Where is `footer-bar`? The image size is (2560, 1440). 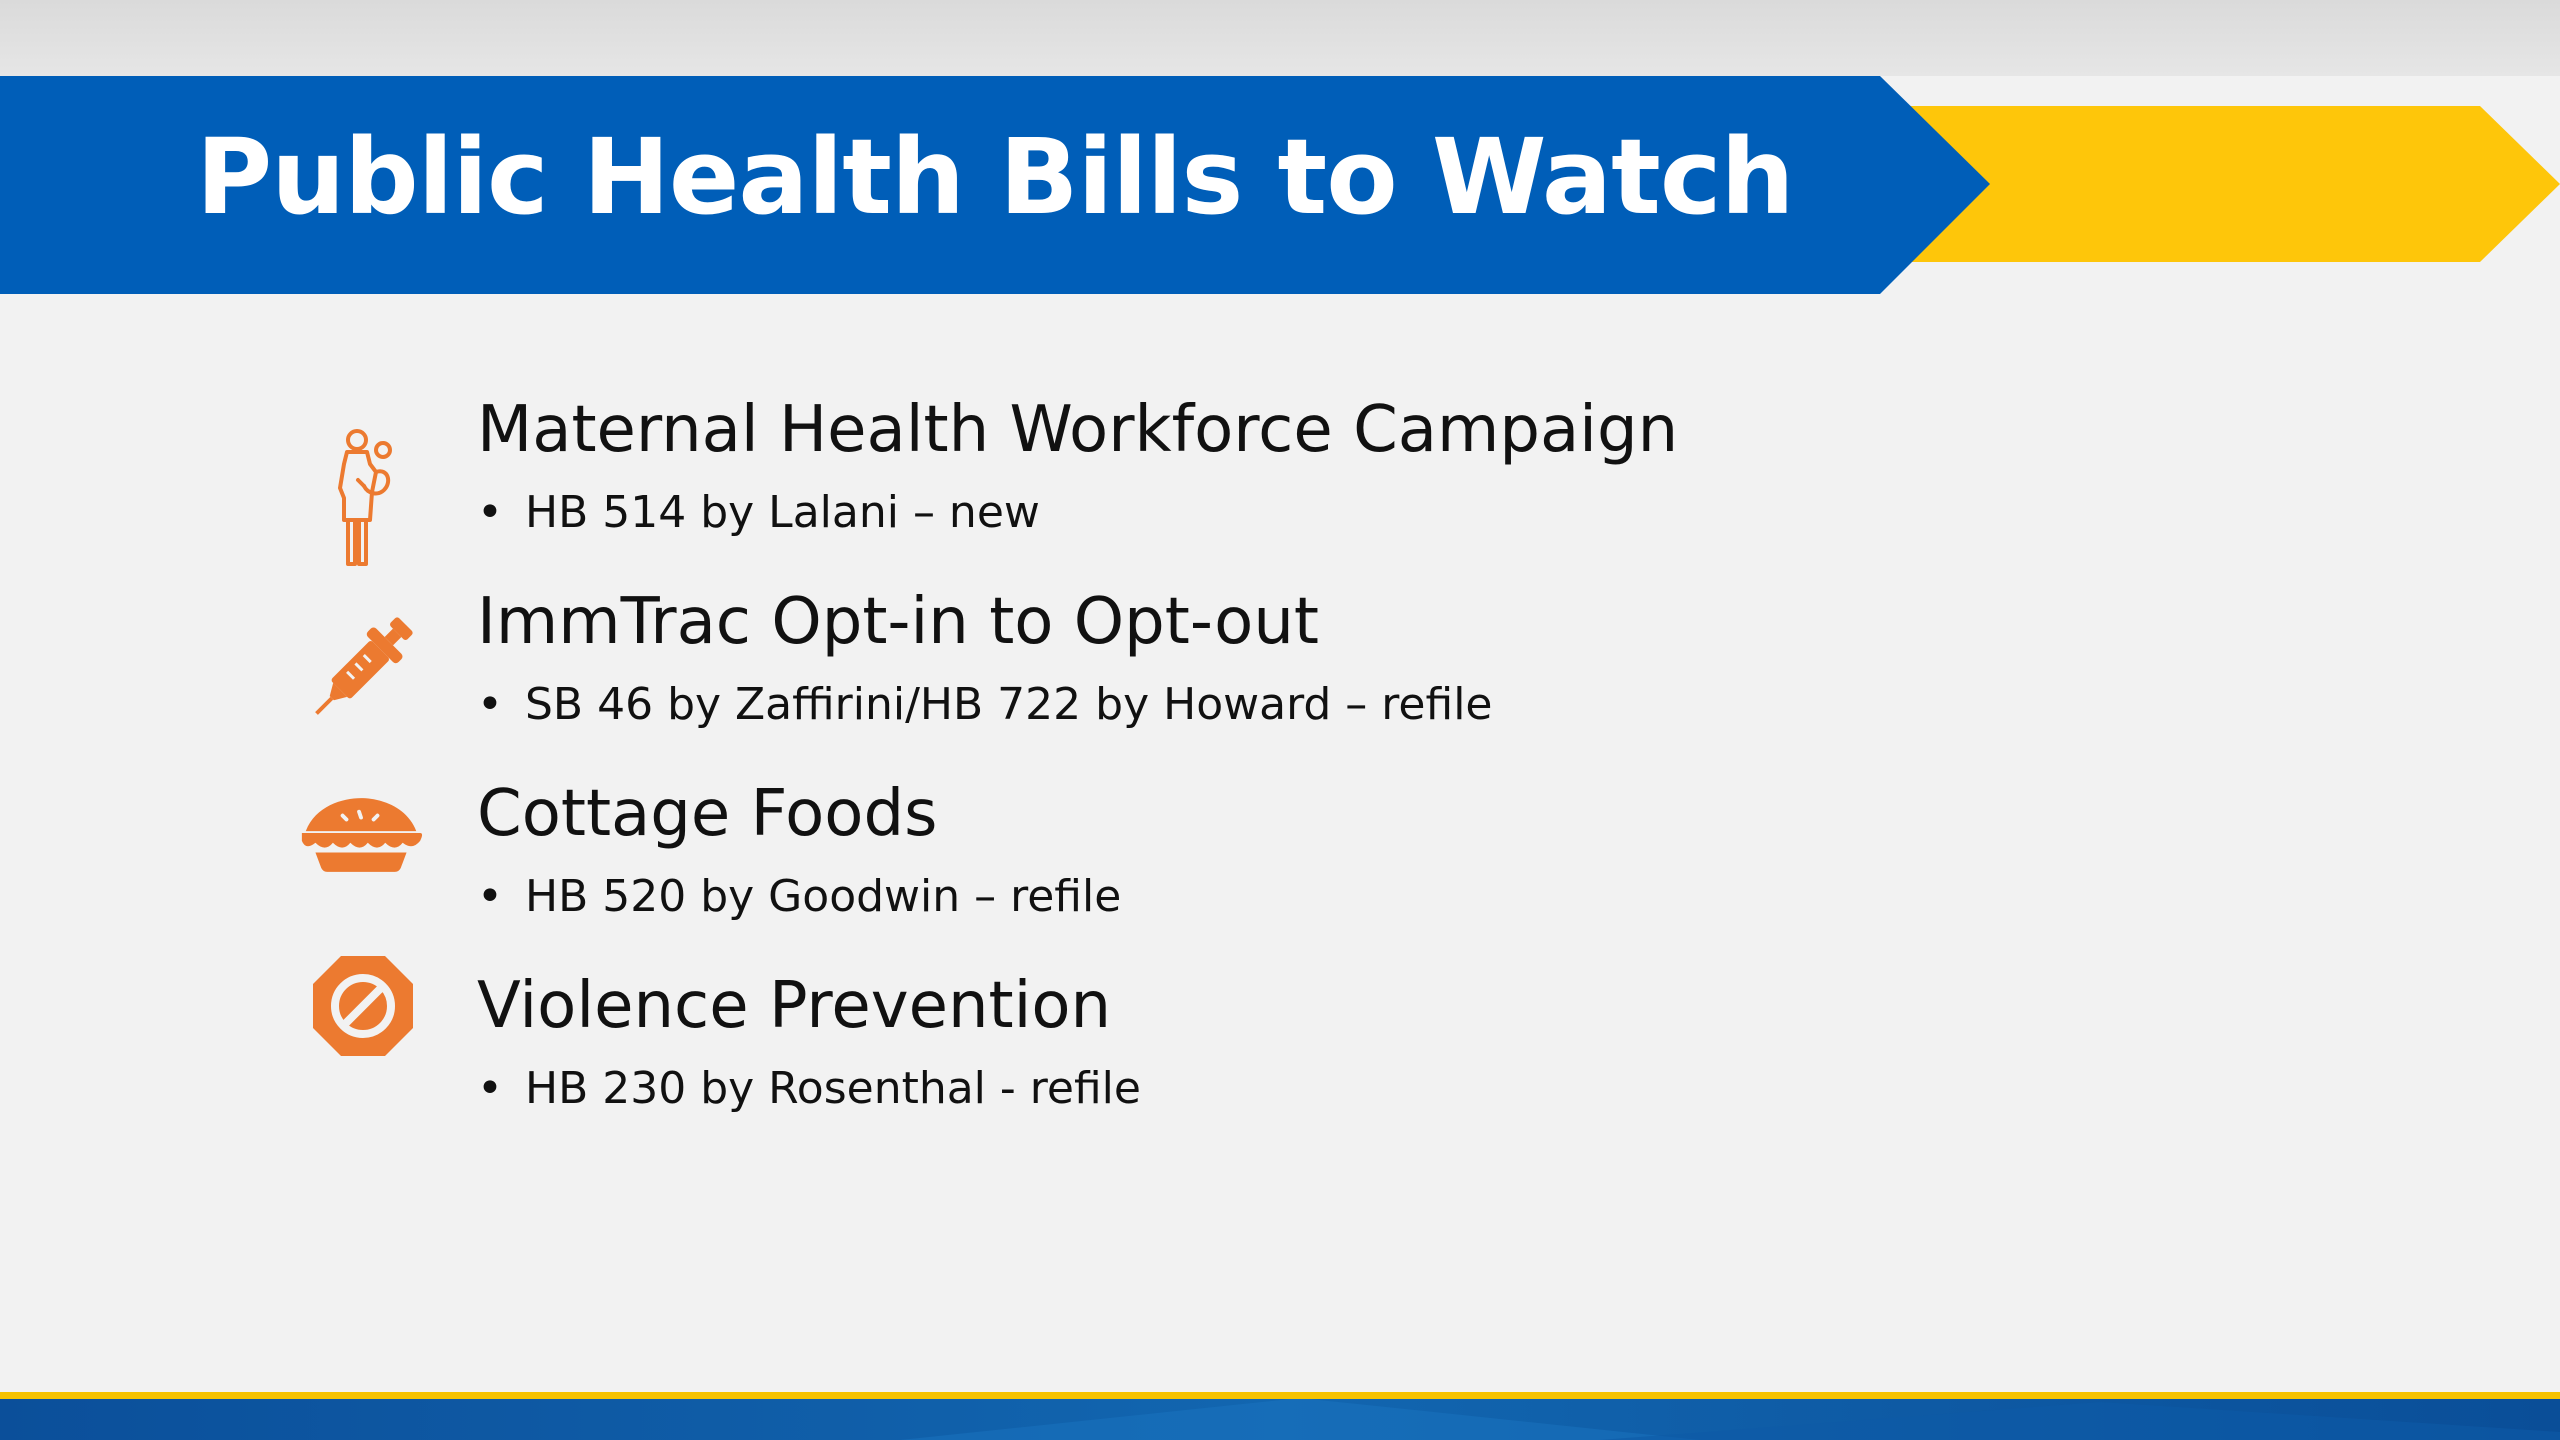 footer-bar is located at coordinates (1280, 1416).